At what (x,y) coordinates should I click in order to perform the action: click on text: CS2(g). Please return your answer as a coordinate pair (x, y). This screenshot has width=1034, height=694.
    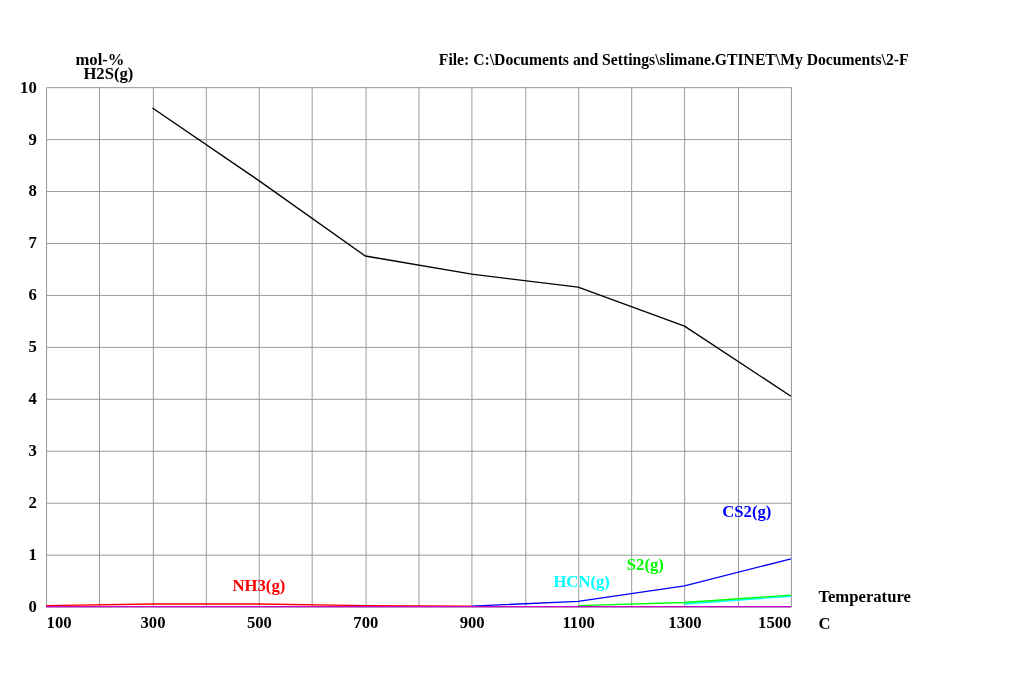
    Looking at the image, I should click on (747, 511).